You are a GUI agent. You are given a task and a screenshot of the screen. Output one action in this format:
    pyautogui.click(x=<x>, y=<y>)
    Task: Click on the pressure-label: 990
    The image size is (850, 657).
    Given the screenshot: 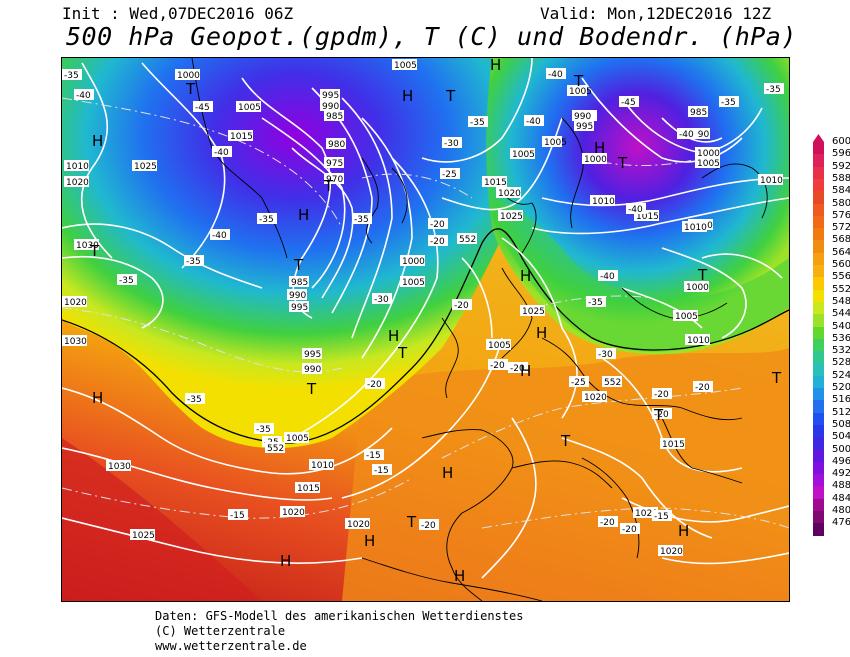 What is the action you would take?
    pyautogui.click(x=297, y=295)
    